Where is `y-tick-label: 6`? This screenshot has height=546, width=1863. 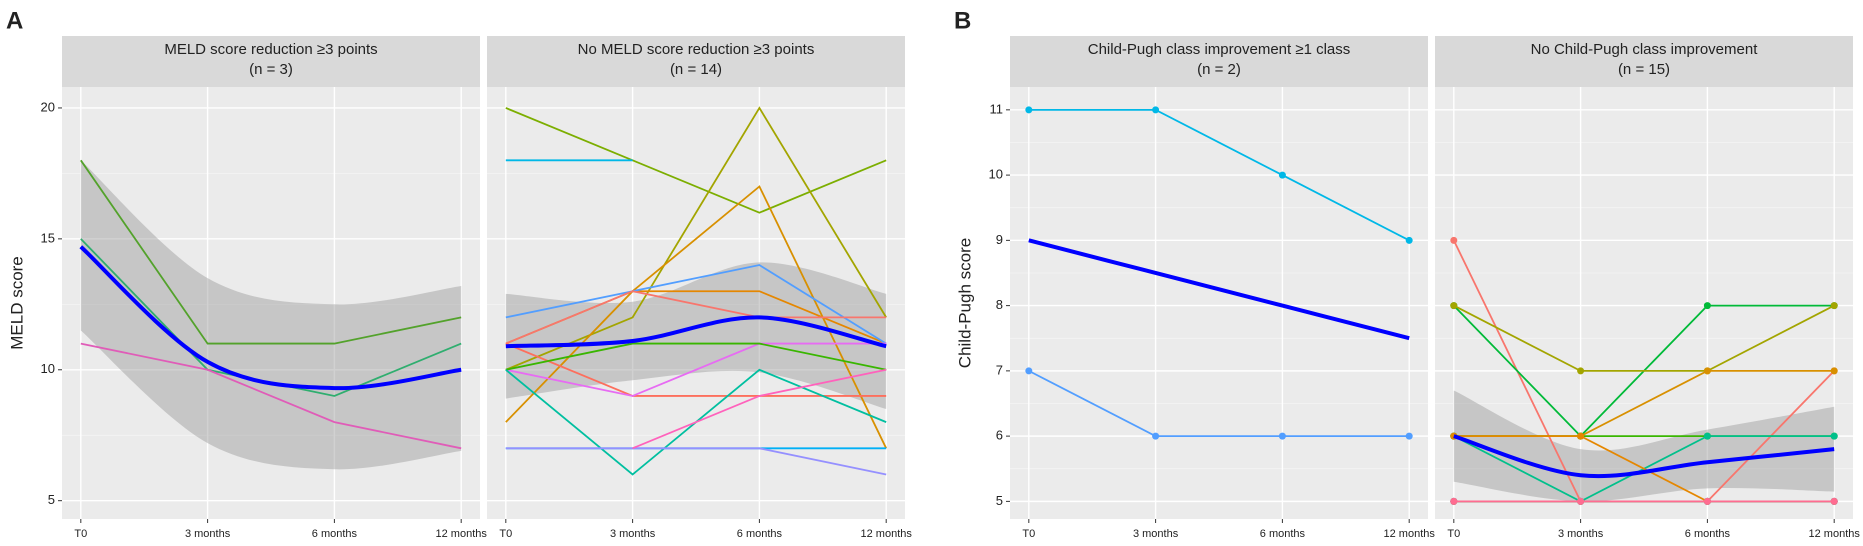 y-tick-label: 6 is located at coordinates (999, 435).